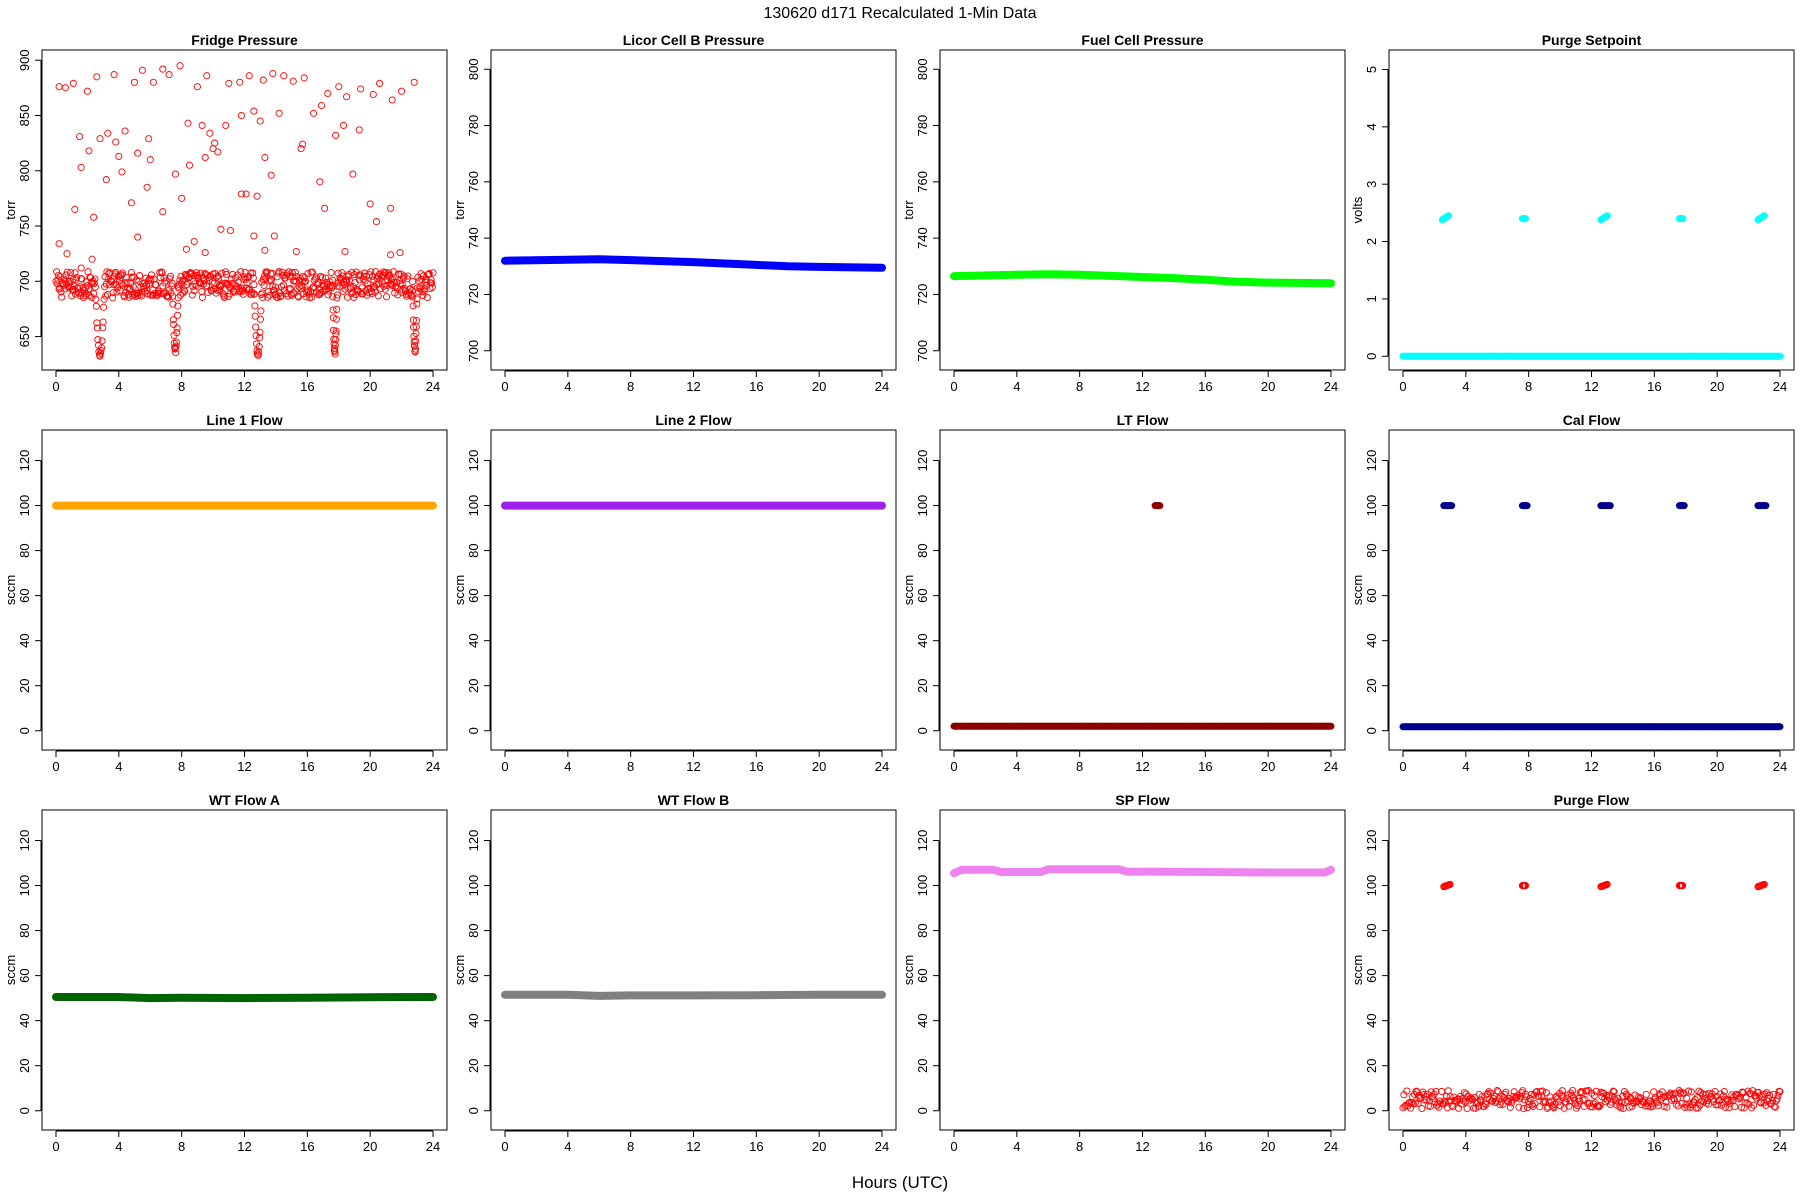 The height and width of the screenshot is (1200, 1800). What do you see at coordinates (1371, 841) in the screenshot?
I see `y-tick-label: 120` at bounding box center [1371, 841].